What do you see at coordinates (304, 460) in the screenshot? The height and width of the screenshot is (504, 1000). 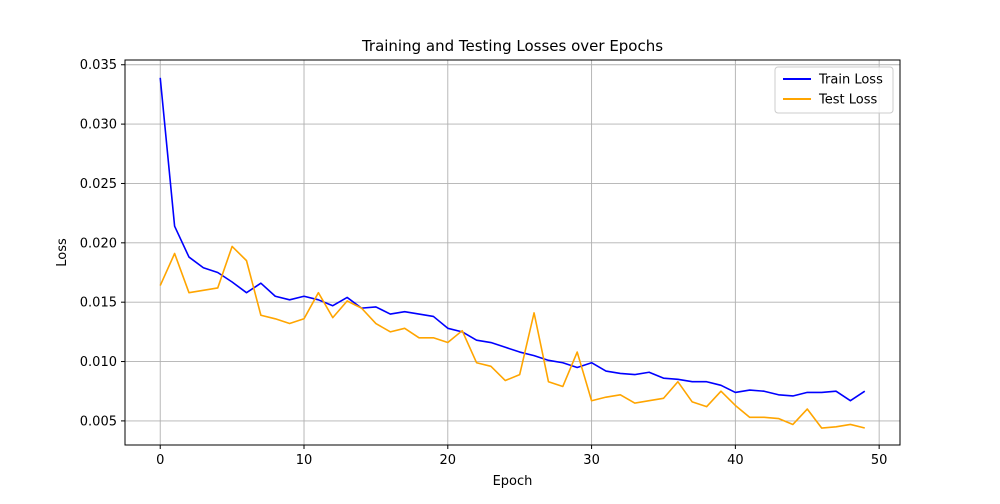 I see `x-tick-label: 10` at bounding box center [304, 460].